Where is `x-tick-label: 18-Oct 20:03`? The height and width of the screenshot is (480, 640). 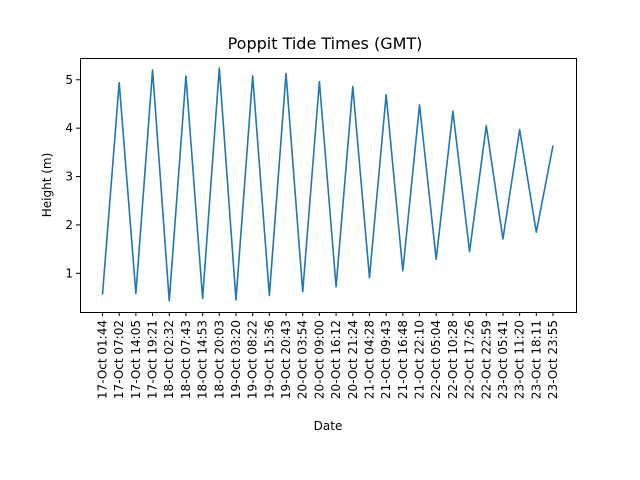 x-tick-label: 18-Oct 20:03 is located at coordinates (219, 359).